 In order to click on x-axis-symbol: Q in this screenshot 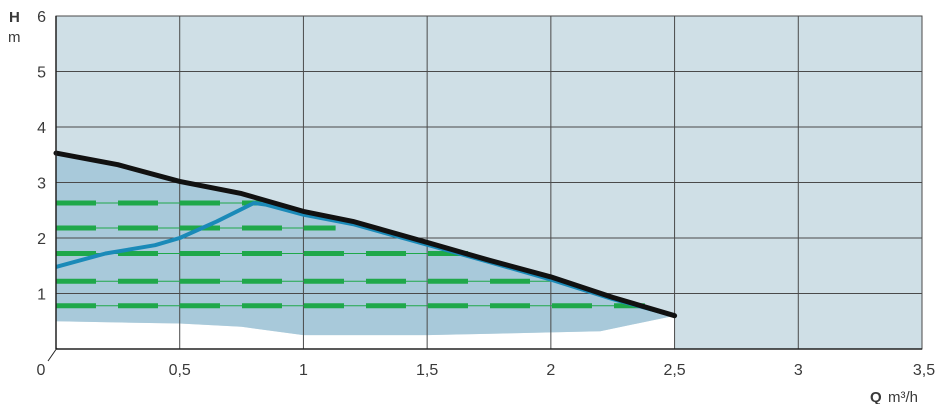, I will do `click(876, 396)`.